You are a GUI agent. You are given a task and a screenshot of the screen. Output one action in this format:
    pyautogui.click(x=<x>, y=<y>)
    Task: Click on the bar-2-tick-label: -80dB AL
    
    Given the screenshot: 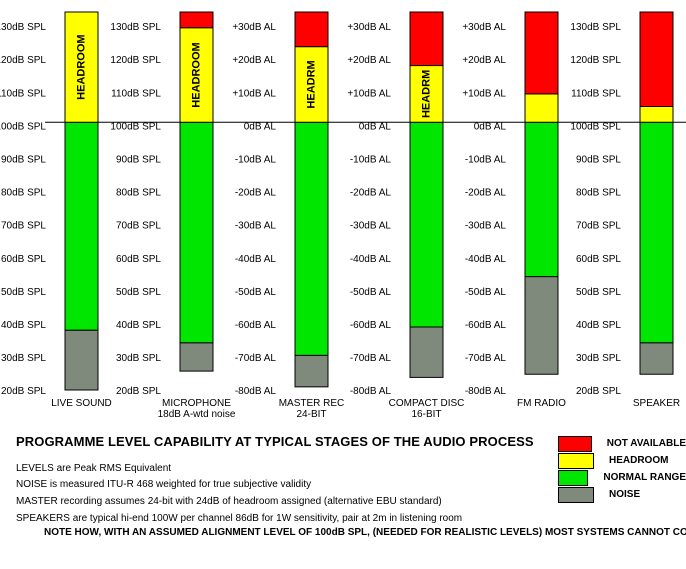 What is the action you would take?
    pyautogui.click(x=256, y=391)
    